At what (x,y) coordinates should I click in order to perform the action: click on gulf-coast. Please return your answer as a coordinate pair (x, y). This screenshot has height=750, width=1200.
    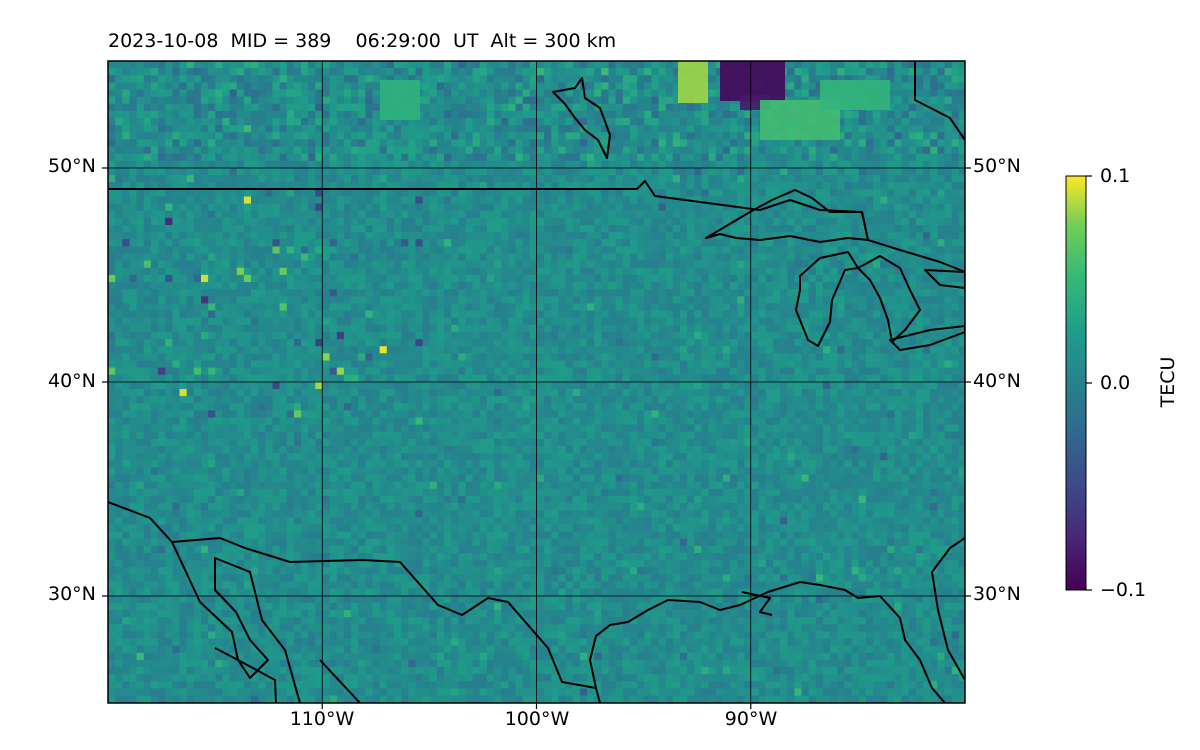
    Looking at the image, I should click on (767, 642).